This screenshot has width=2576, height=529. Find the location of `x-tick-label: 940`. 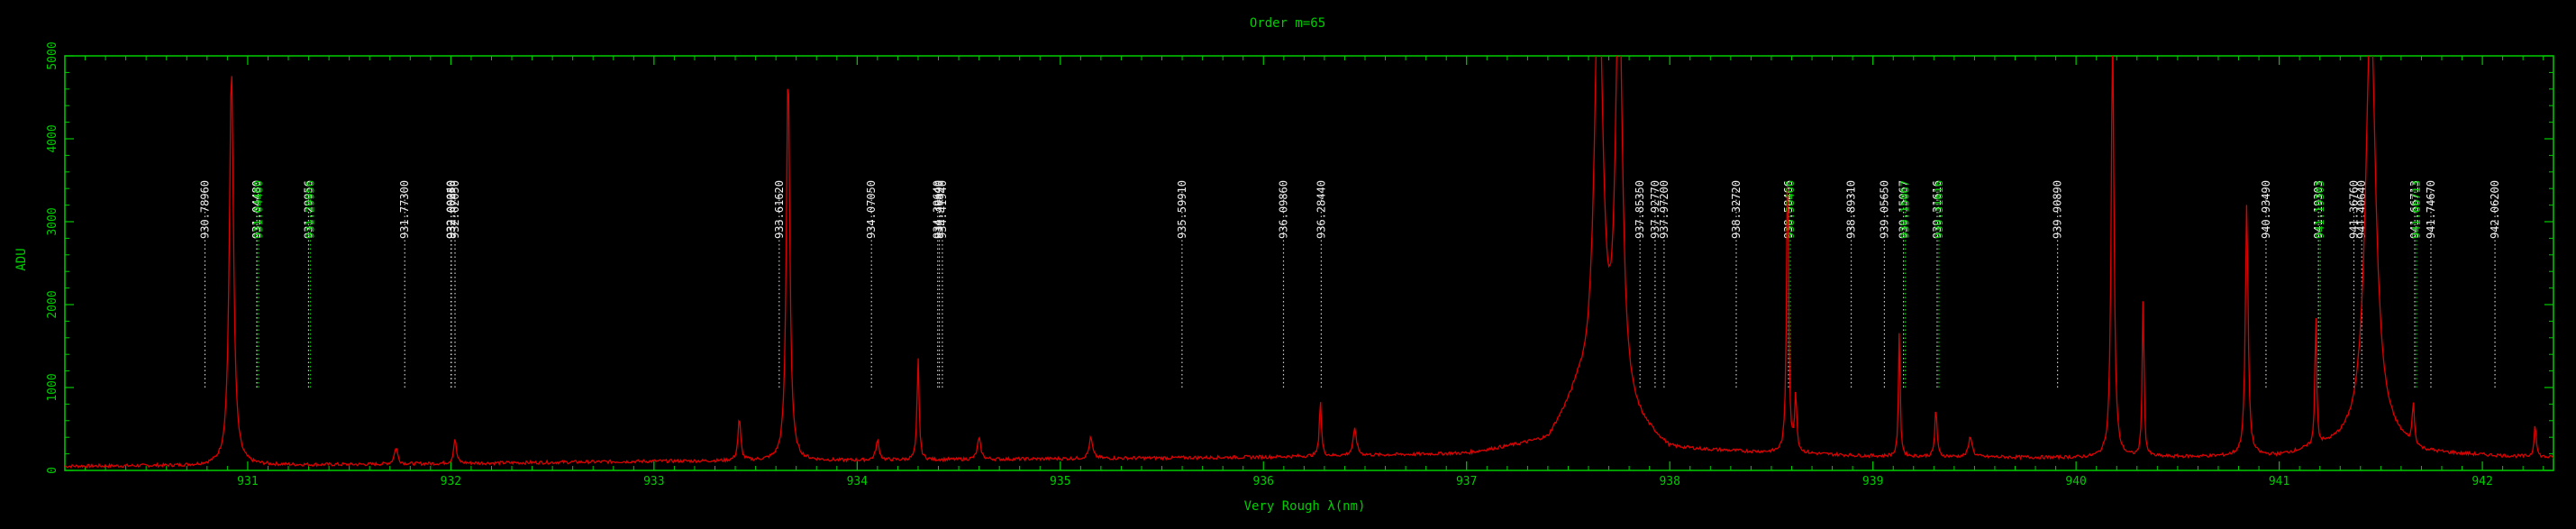

x-tick-label: 940 is located at coordinates (2075, 481).